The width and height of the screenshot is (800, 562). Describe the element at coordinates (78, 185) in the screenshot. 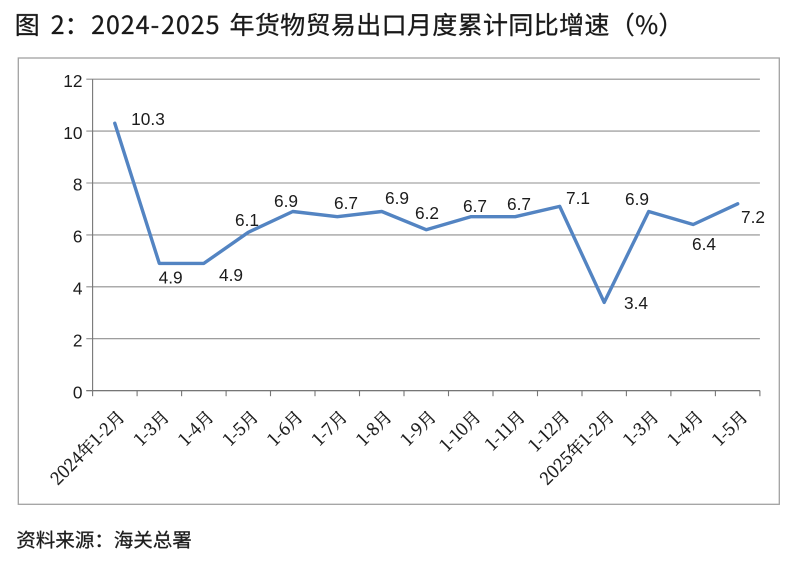

I see `svg-text: 8` at that location.